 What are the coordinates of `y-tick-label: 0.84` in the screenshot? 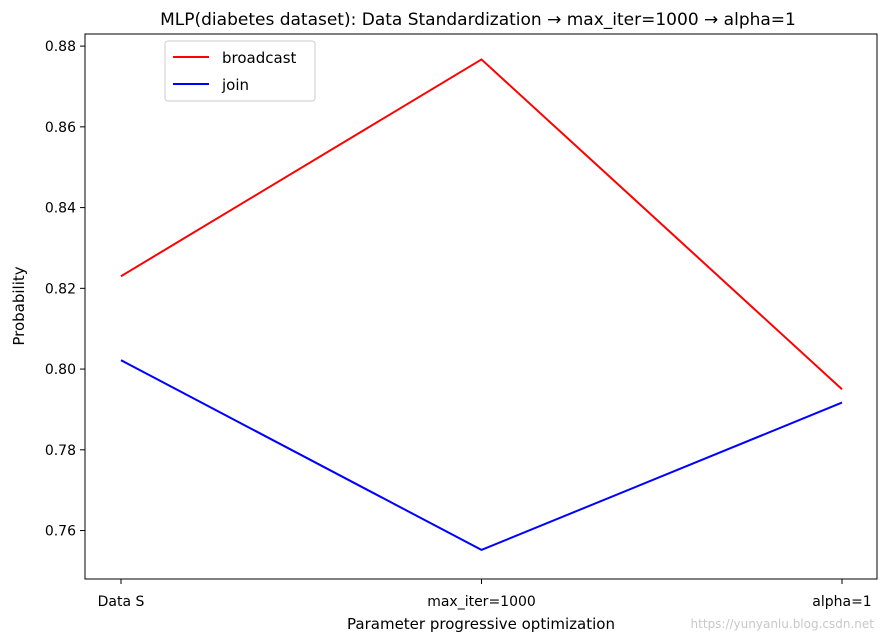 It's located at (60, 209).